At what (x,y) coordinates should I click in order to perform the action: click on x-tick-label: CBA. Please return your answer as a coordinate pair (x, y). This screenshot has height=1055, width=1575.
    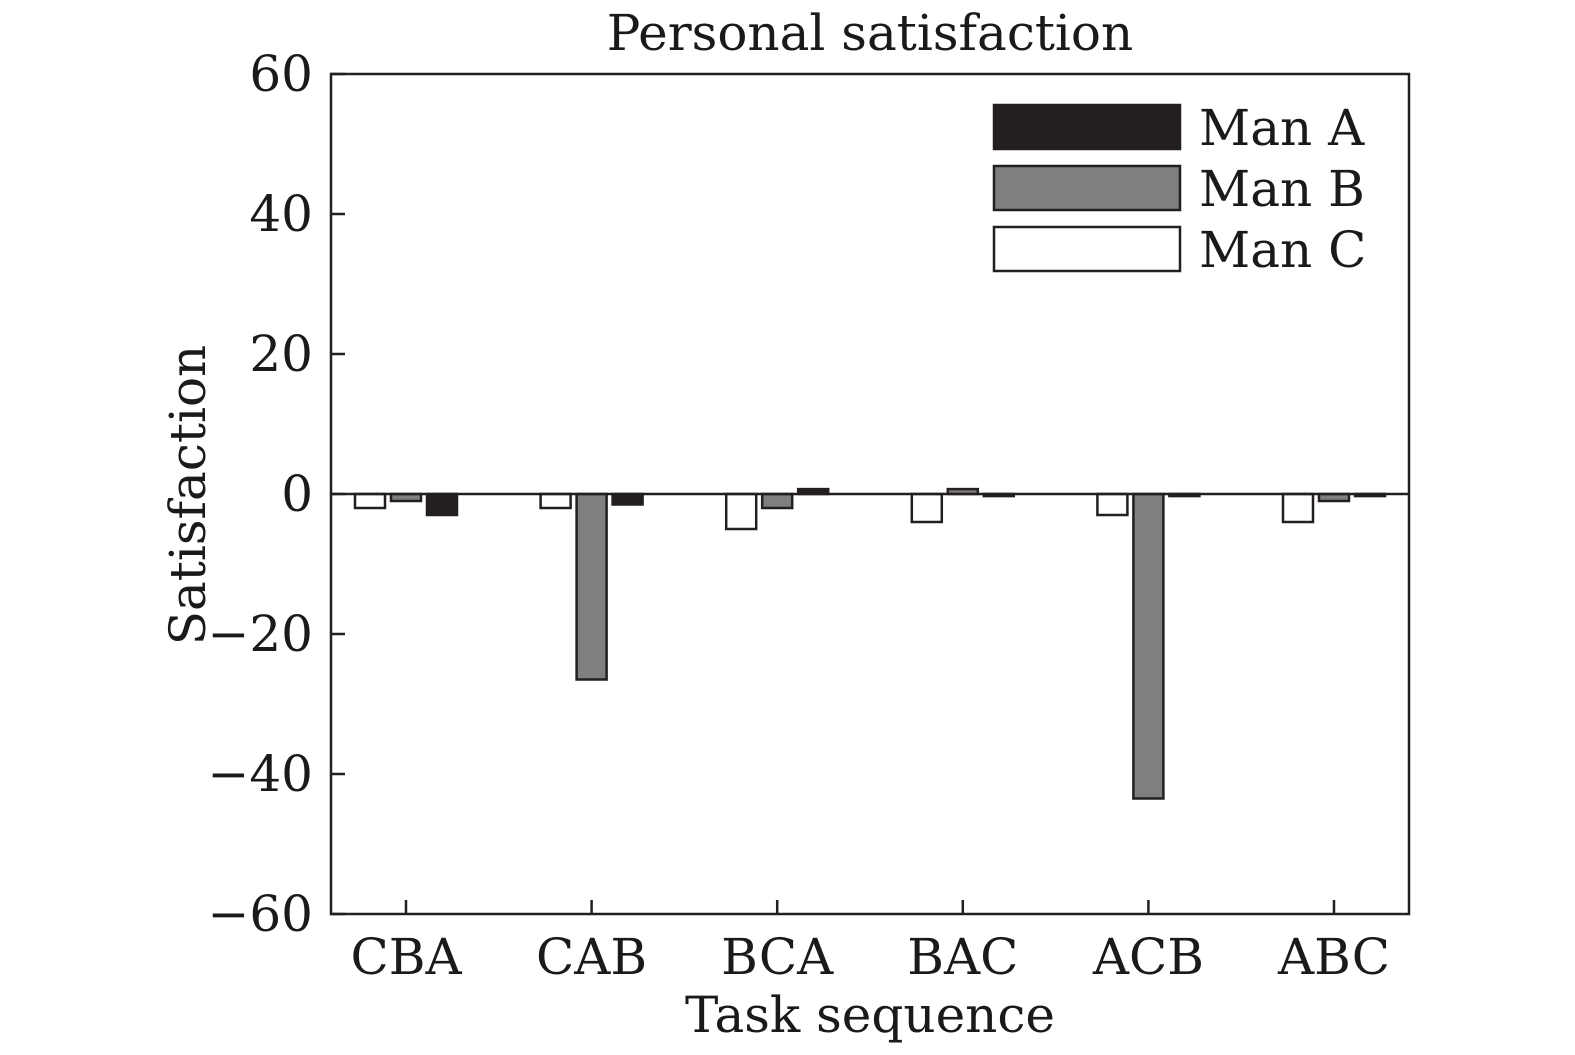
    Looking at the image, I should click on (406, 957).